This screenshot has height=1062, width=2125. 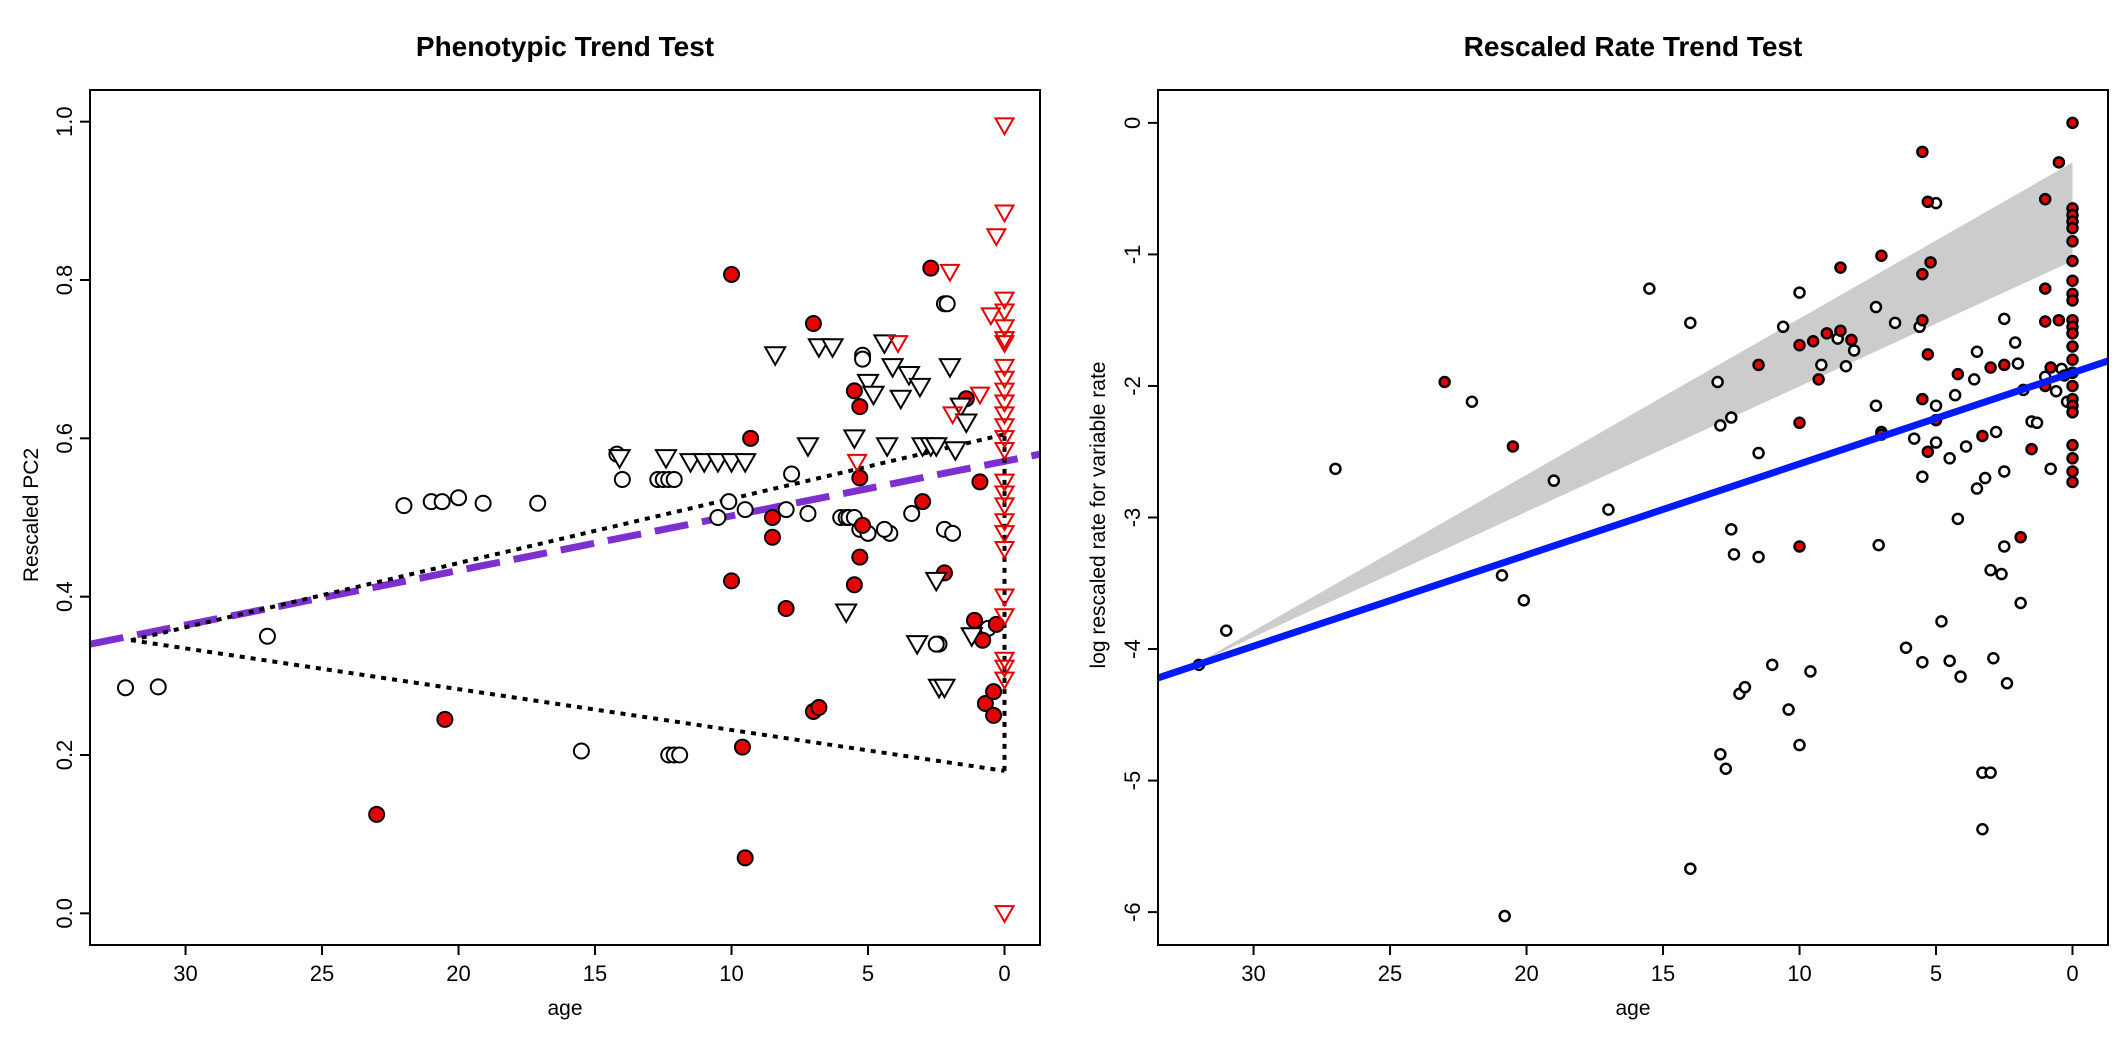 What do you see at coordinates (731, 973) in the screenshot?
I see `x-tick-label: 10` at bounding box center [731, 973].